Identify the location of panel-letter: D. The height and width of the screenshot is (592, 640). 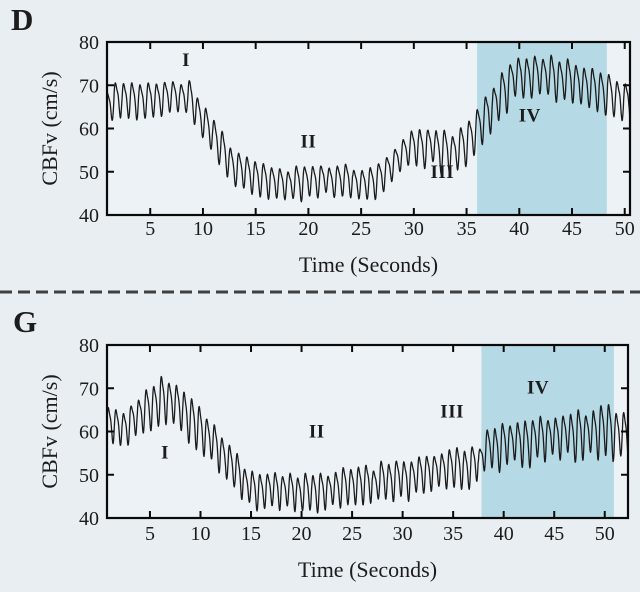
(22, 19).